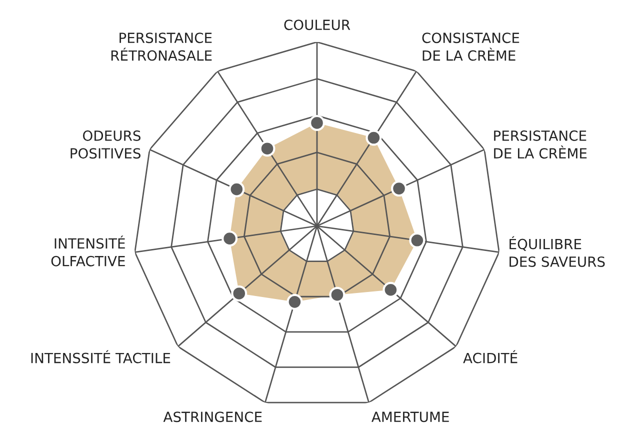 This screenshot has width=631, height=436. Describe the element at coordinates (540, 144) in the screenshot. I see `spoke-label: PERSISTANCE DE LA CRÈME` at that location.